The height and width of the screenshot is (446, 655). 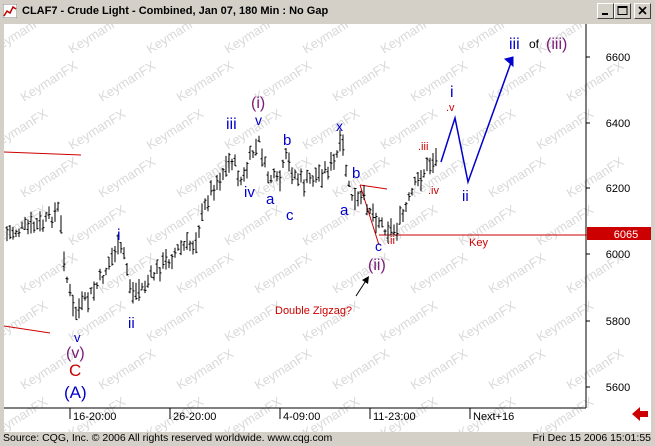 What do you see at coordinates (508, 62) in the screenshot?
I see `projection-arrow-icon` at bounding box center [508, 62].